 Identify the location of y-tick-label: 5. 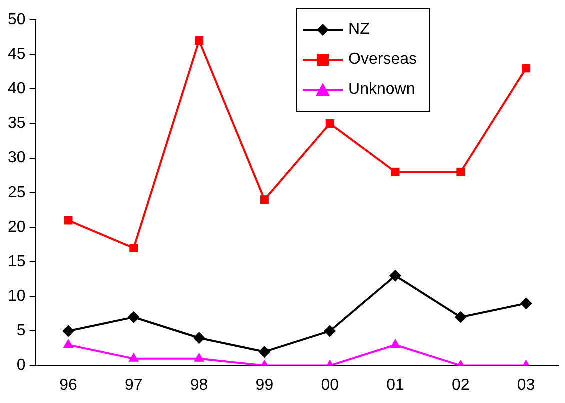
(21, 331).